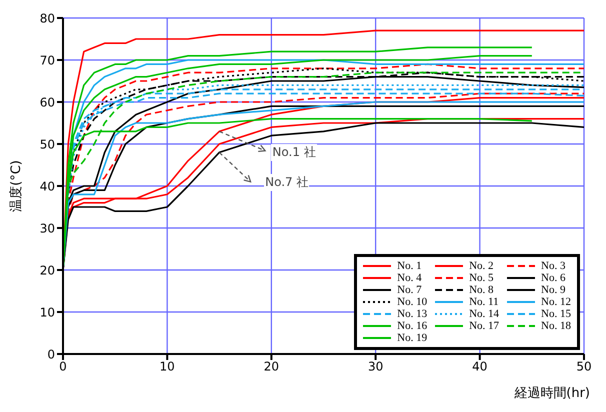 Image resolution: width=606 pixels, height=412 pixels. I want to click on legend-label: No. 9, so click(553, 290).